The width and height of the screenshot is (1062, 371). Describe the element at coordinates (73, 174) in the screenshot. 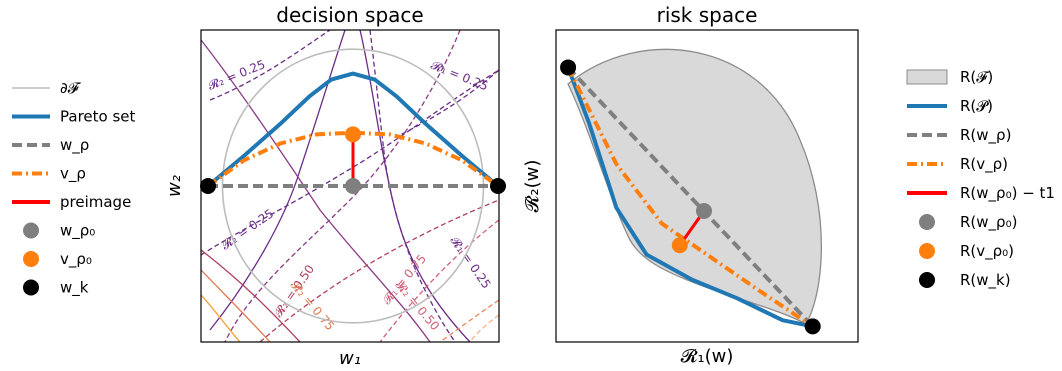

I see `legend-v-label: v_ρ` at that location.